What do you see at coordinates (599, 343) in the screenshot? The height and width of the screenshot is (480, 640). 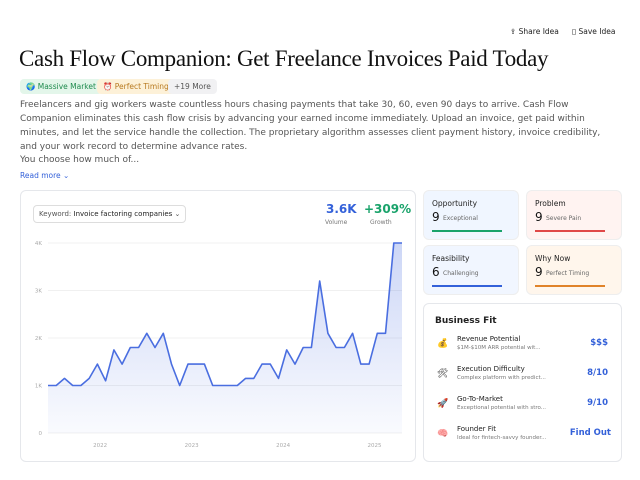 I see `fit-value: $$$` at bounding box center [599, 343].